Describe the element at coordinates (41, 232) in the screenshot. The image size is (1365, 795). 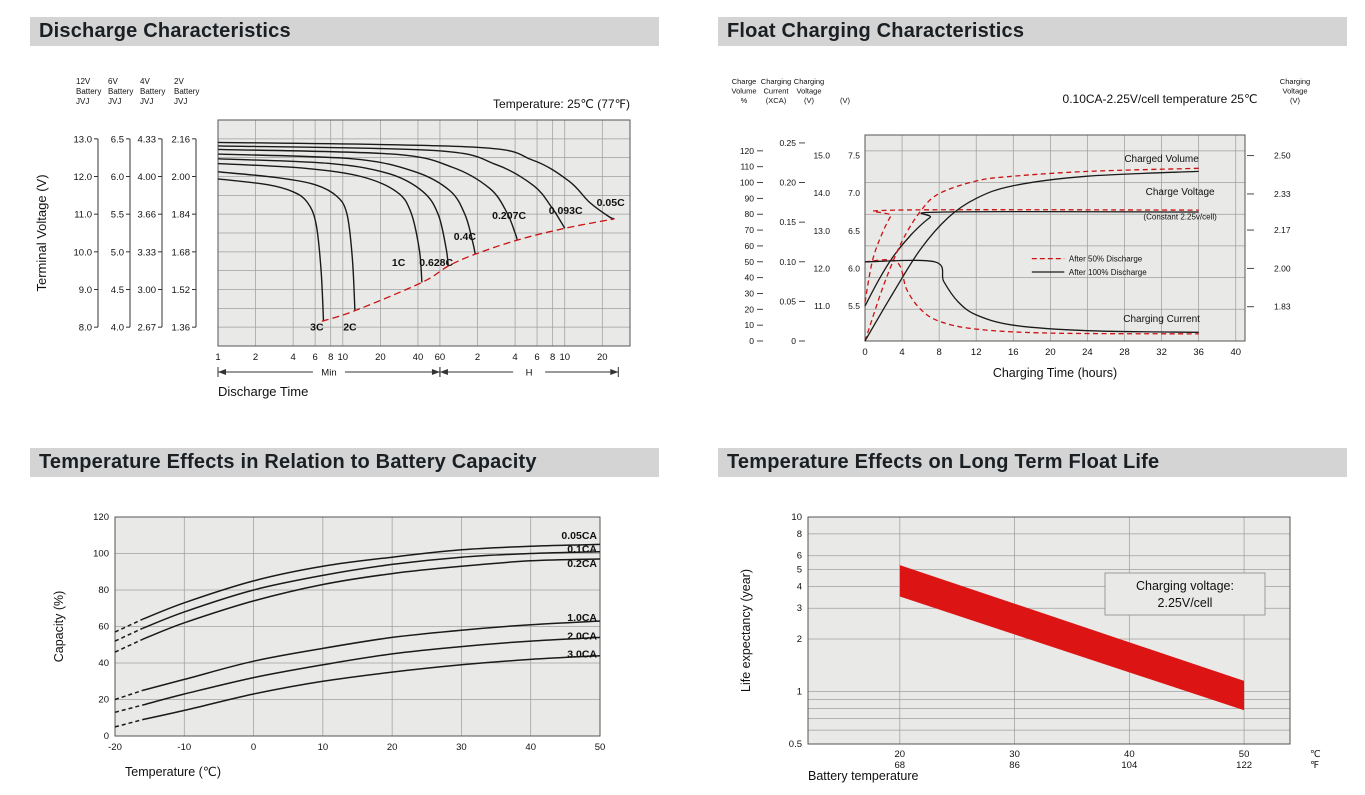
I see `svg-text: Terminal Voltage (V)` at that location.